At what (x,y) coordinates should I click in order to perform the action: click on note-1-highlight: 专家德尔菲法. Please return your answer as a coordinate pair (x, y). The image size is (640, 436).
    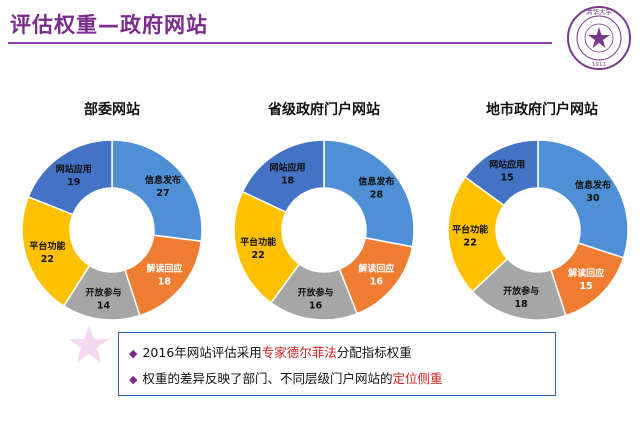
    Looking at the image, I should click on (299, 352).